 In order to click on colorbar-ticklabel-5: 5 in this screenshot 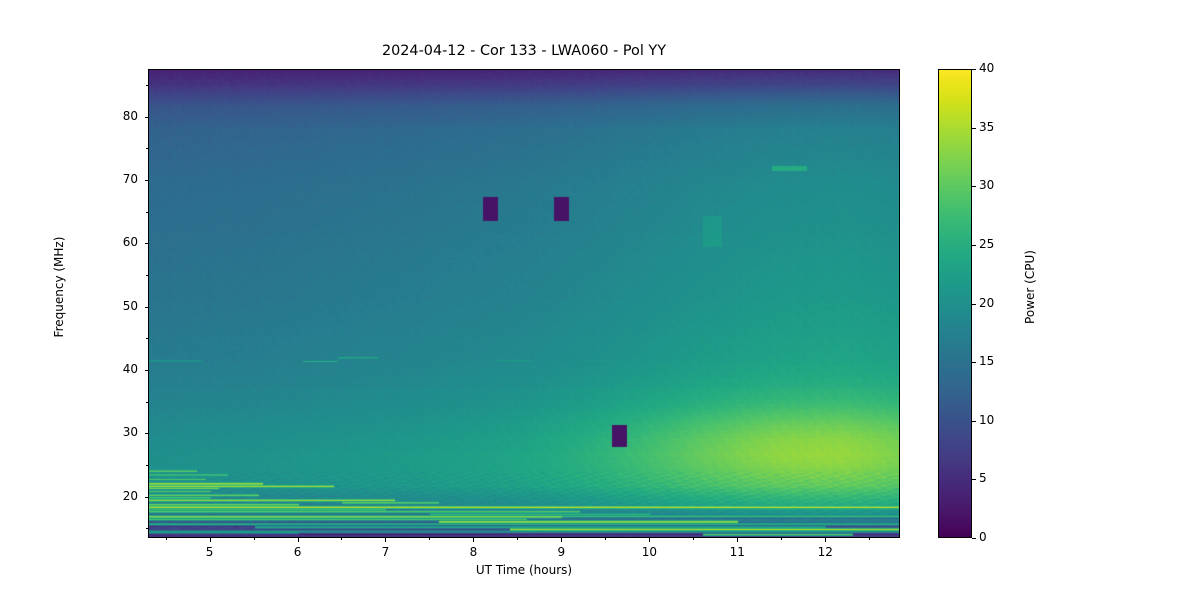, I will do `click(983, 478)`.